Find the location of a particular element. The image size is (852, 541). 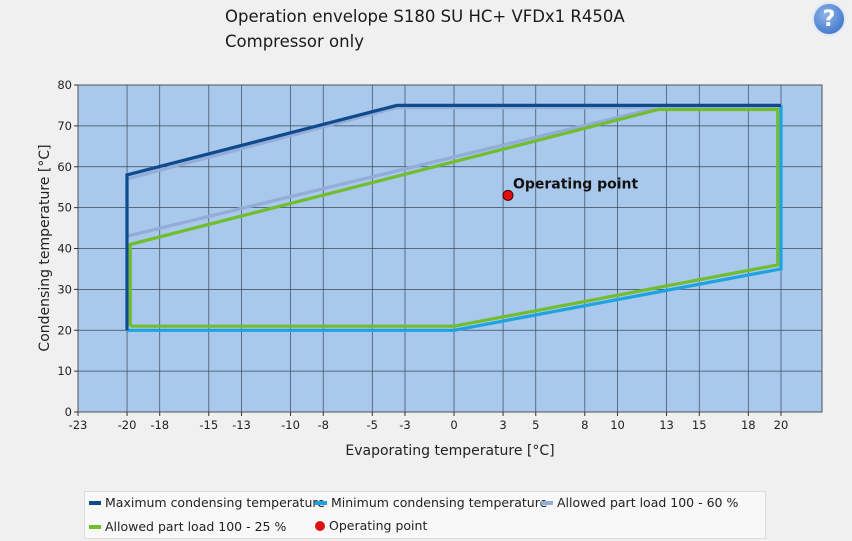

x-tick-label: 8 is located at coordinates (584, 425).